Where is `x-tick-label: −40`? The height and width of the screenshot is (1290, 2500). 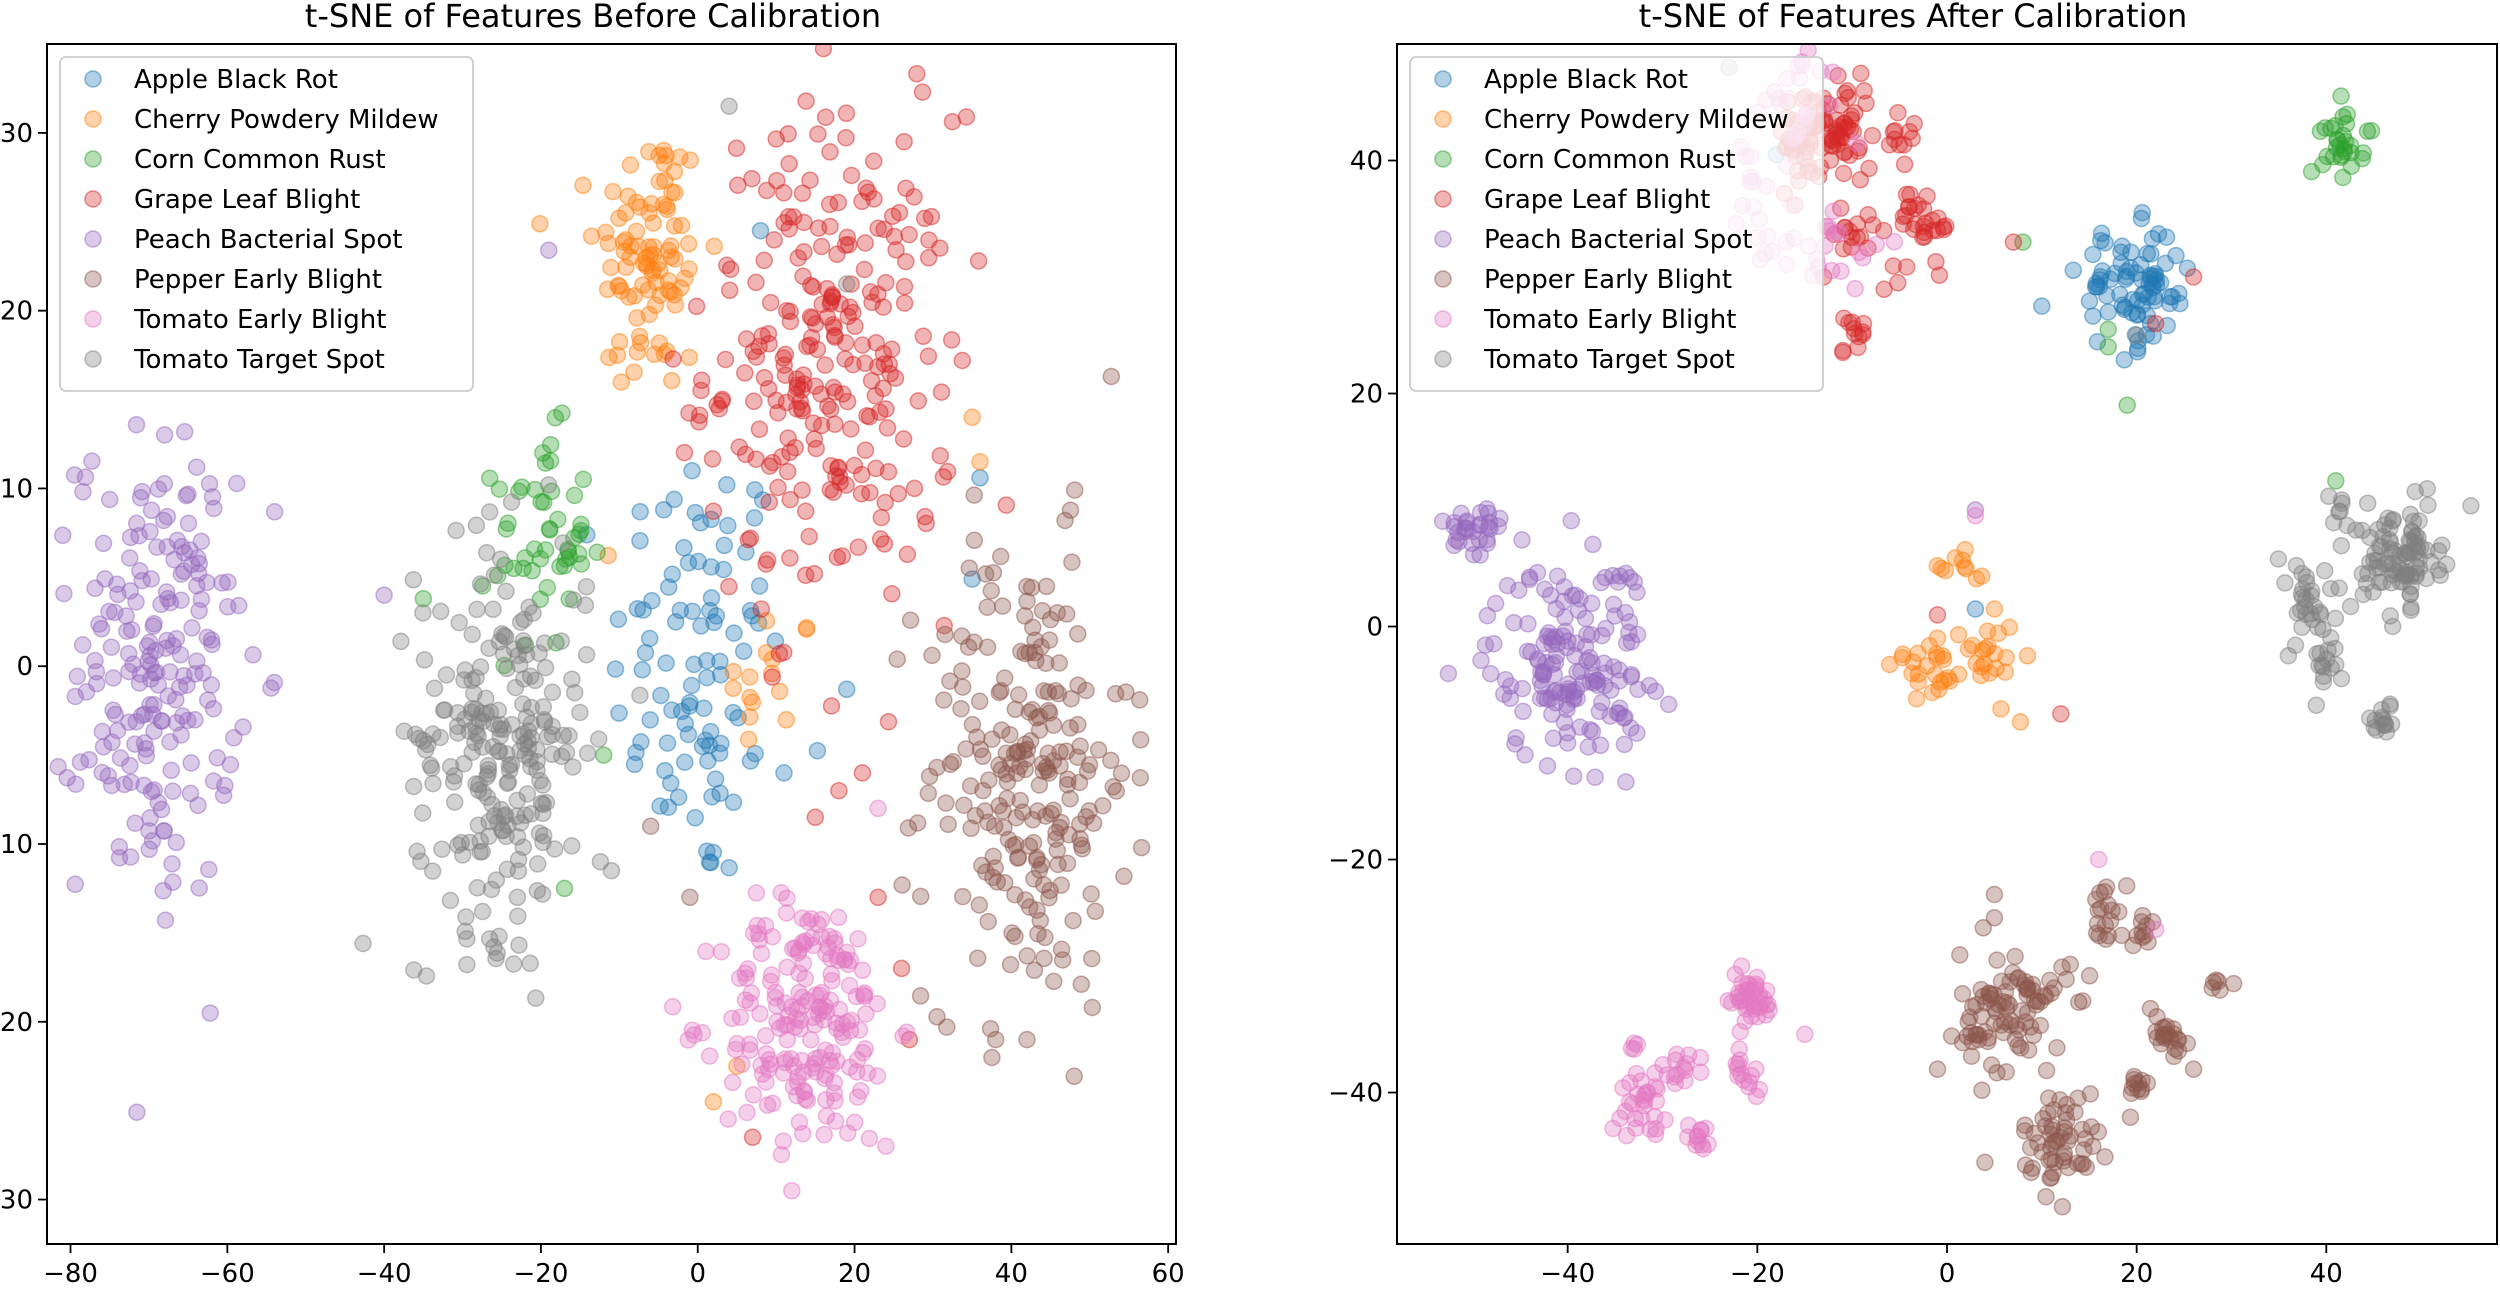
x-tick-label: −40 is located at coordinates (384, 1274).